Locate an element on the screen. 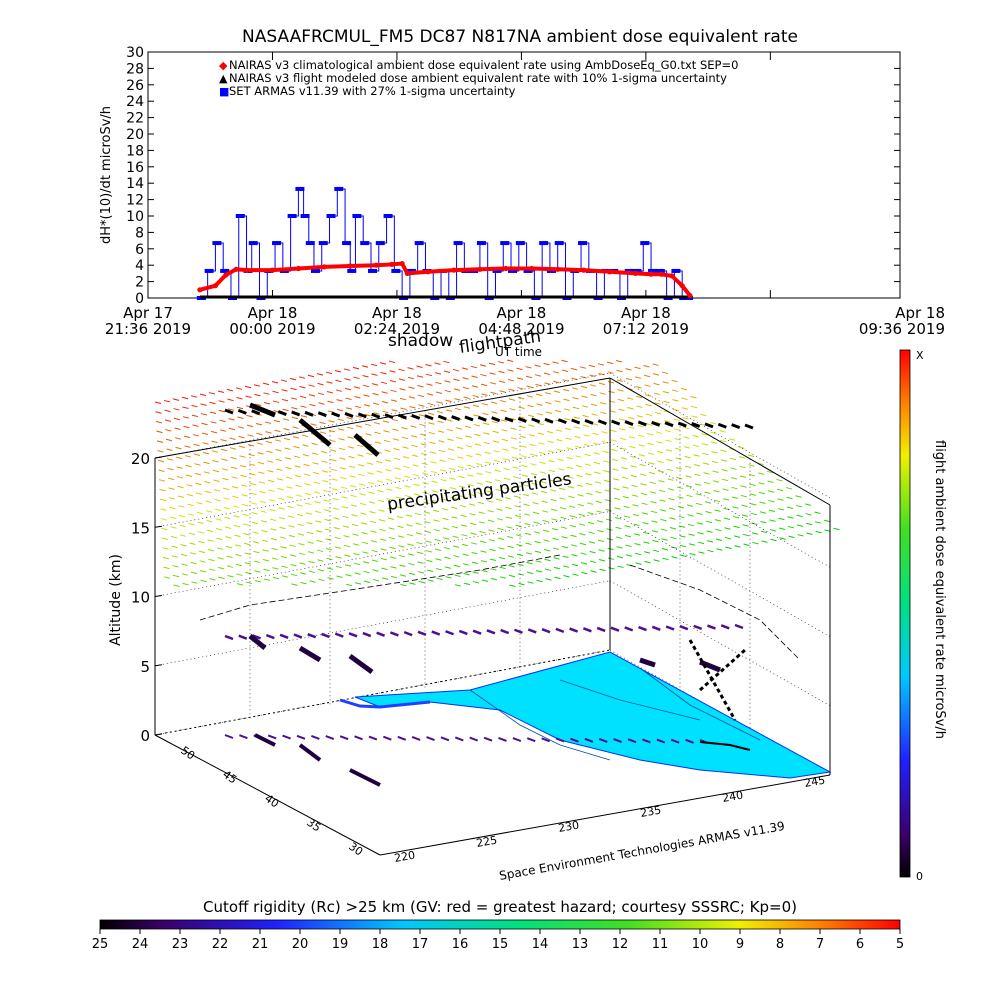 The height and width of the screenshot is (1000, 1000). series-nairas-climatological-point is located at coordinates (407, 273).